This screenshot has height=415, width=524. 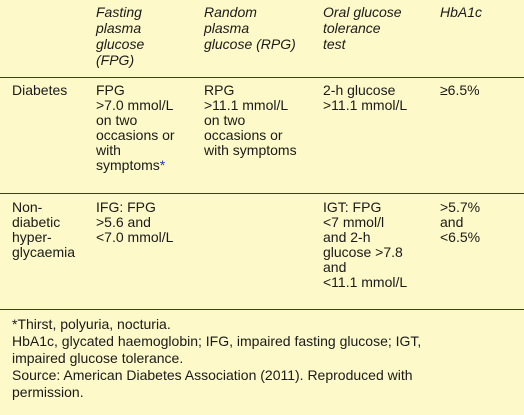 I want to click on header-fpg: Fasting plasma glucose (FPG), so click(x=120, y=36).